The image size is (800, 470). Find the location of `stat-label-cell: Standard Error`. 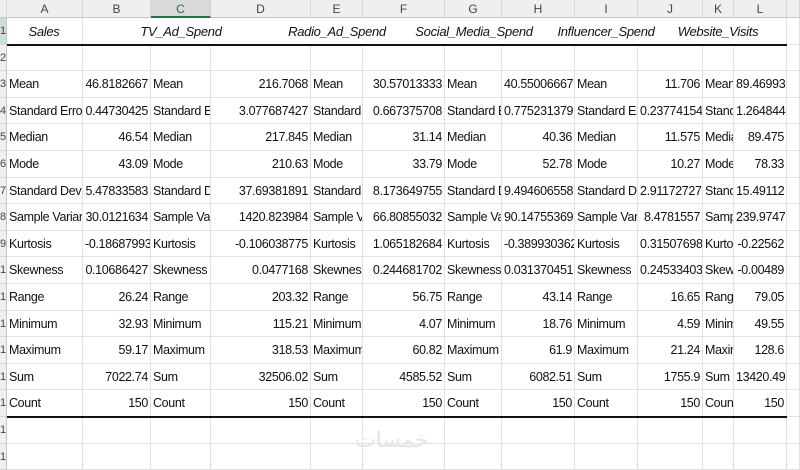

stat-label-cell: Standard Error is located at coordinates (337, 111).